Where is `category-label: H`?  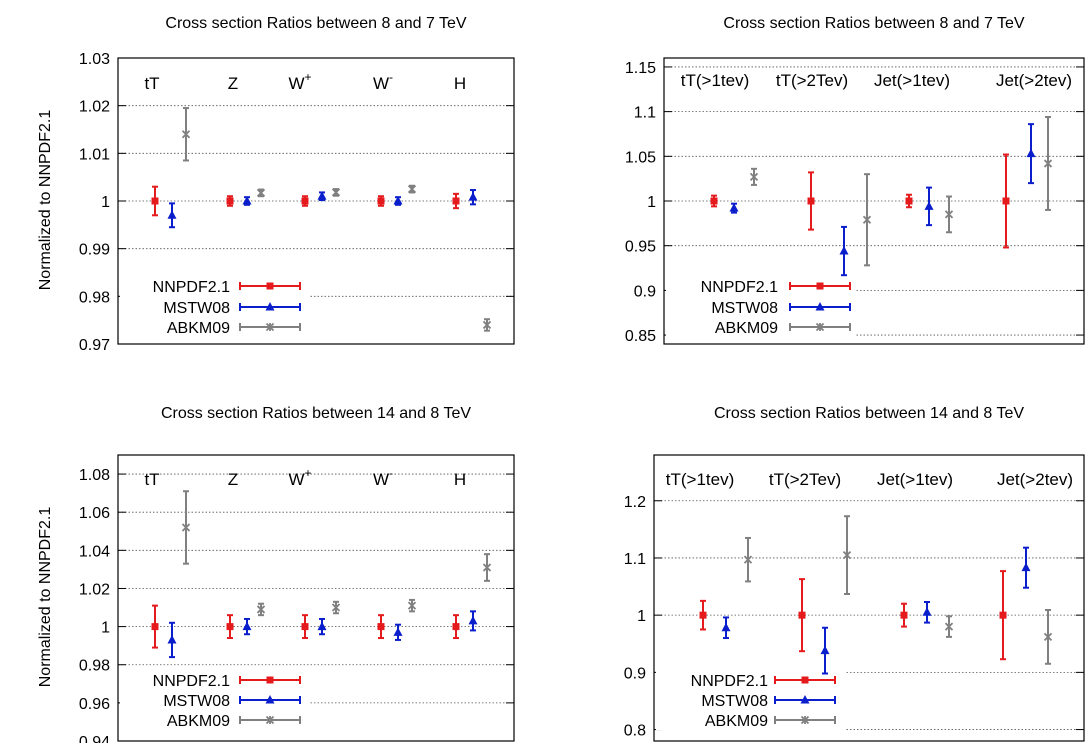 category-label: H is located at coordinates (460, 479).